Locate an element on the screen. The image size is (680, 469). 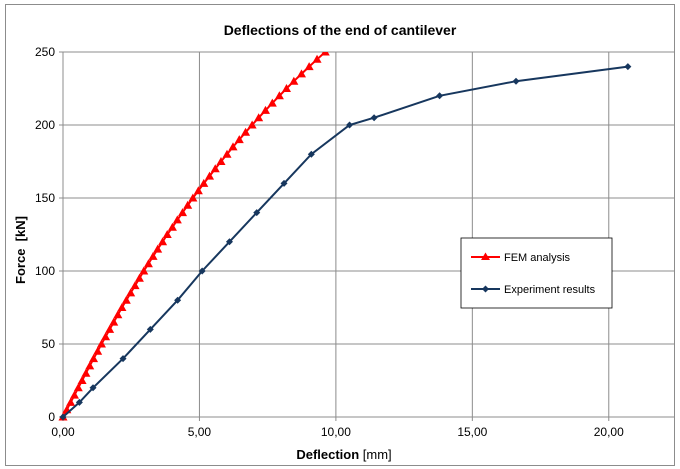
y-axis-title: Force [kN] is located at coordinates (20, 250).